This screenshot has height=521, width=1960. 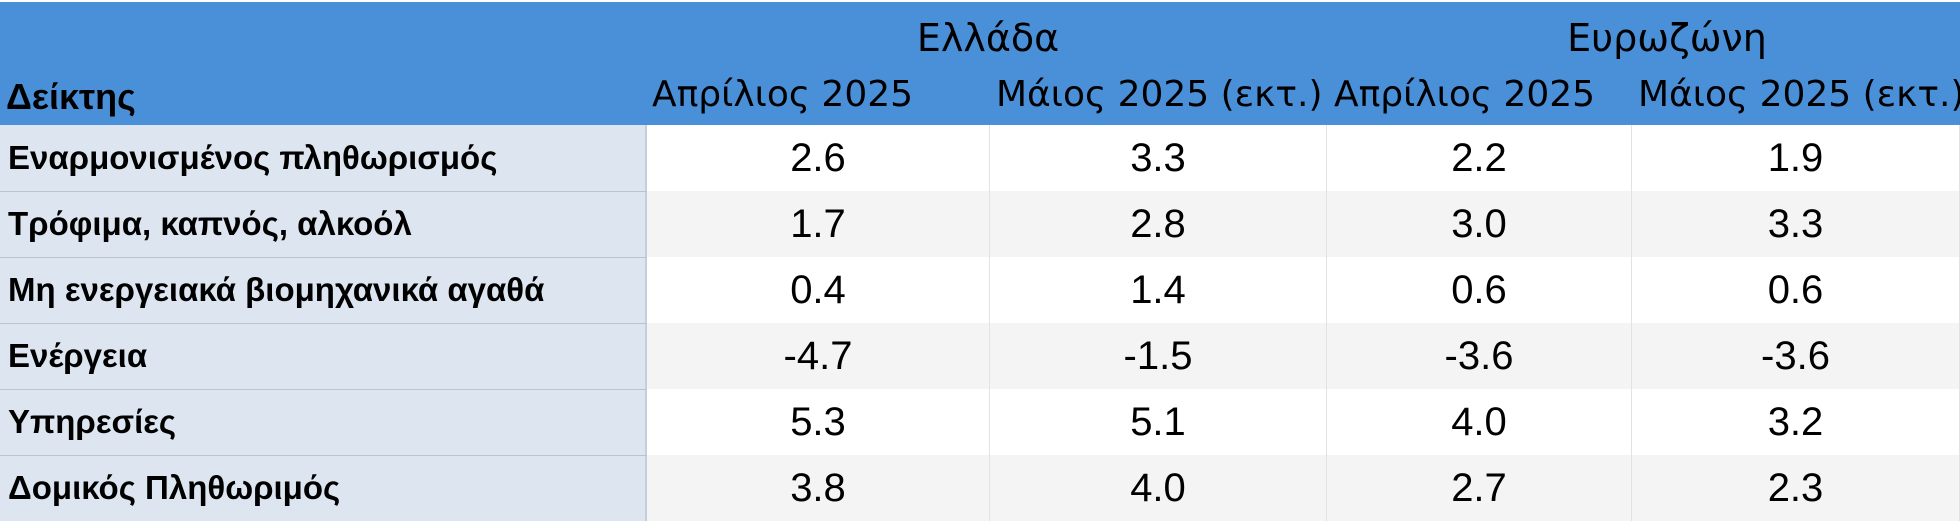 I want to click on row-label: Εναρμονισμένος πληθωρισμός, so click(x=253, y=157).